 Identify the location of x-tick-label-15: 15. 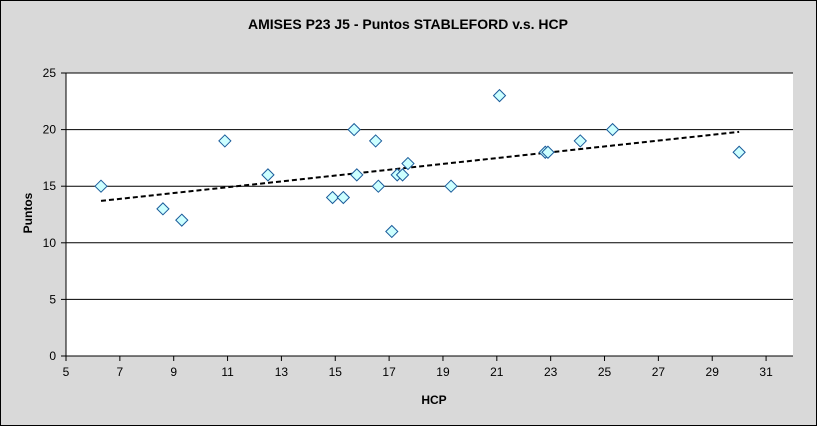
(336, 372).